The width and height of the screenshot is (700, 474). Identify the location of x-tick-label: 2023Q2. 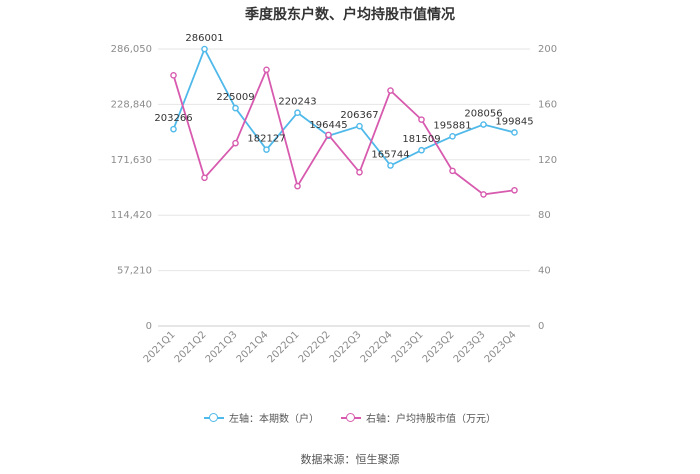
(439, 347).